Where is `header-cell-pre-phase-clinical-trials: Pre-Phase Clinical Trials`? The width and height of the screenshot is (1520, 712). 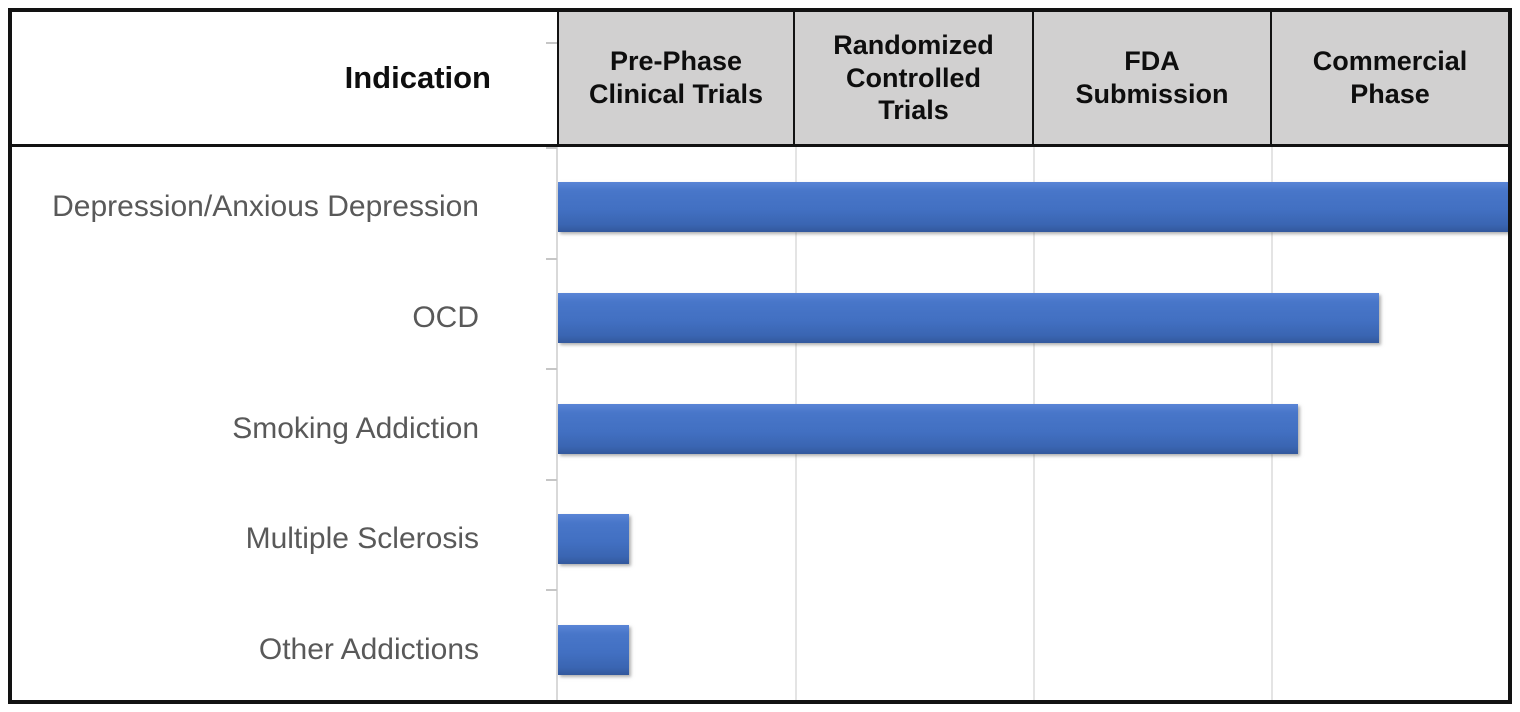 header-cell-pre-phase-clinical-trials: Pre-Phase Clinical Trials is located at coordinates (675, 78).